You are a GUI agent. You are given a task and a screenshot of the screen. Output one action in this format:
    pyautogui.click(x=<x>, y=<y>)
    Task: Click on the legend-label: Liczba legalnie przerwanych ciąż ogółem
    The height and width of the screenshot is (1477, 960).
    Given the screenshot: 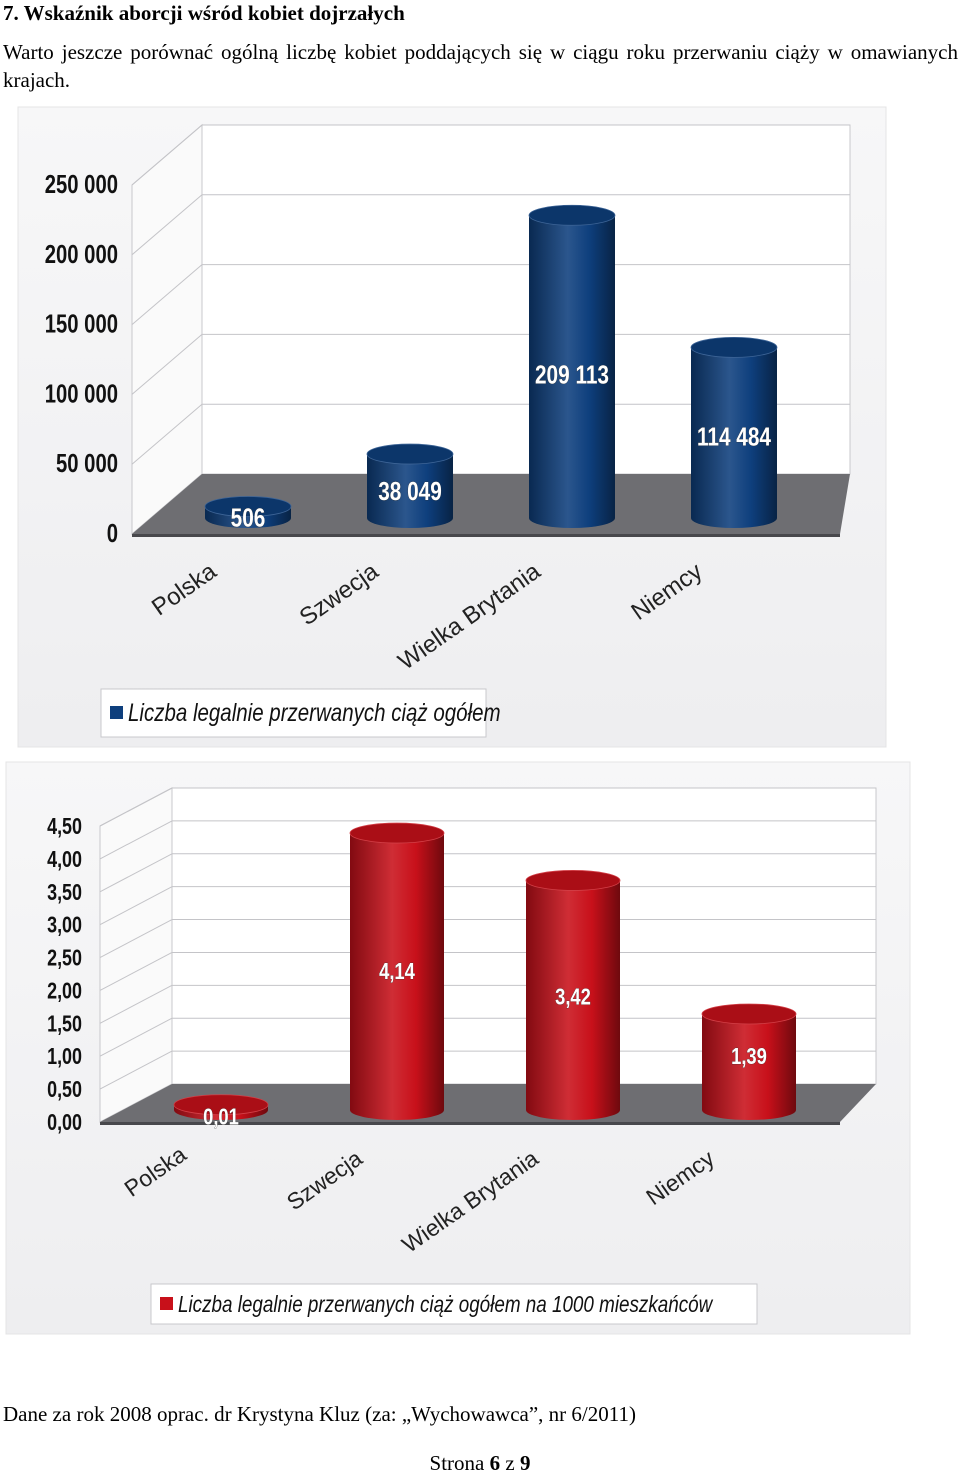 What is the action you would take?
    pyautogui.click(x=314, y=712)
    